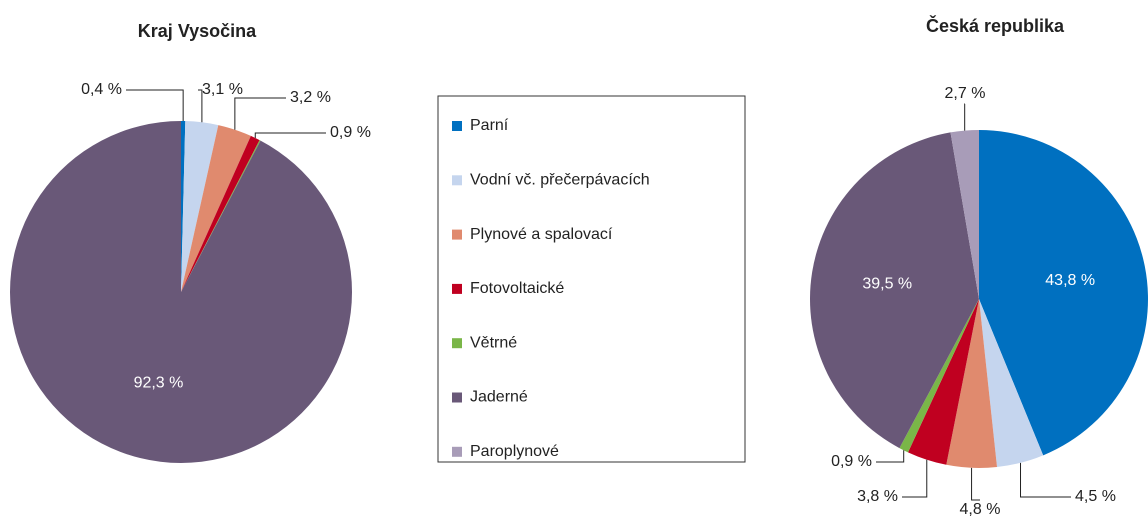  What do you see at coordinates (980, 509) in the screenshot?
I see `data-label: 4,8 %` at bounding box center [980, 509].